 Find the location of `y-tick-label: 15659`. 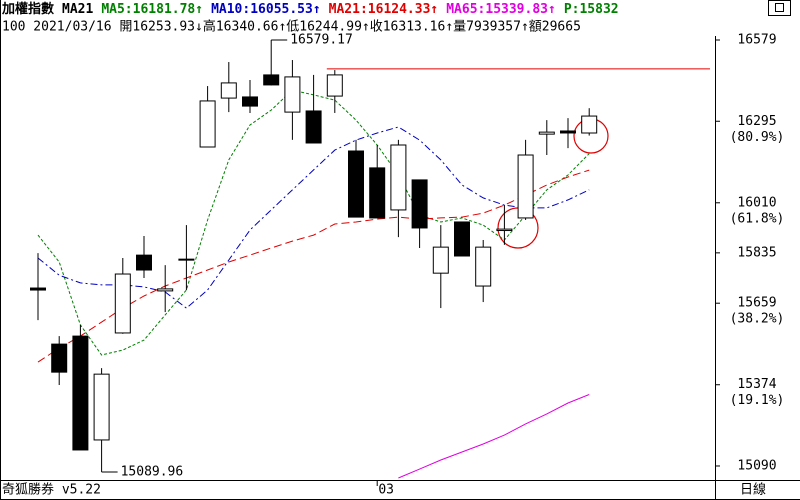

y-tick-label: 15659 is located at coordinates (756, 303).